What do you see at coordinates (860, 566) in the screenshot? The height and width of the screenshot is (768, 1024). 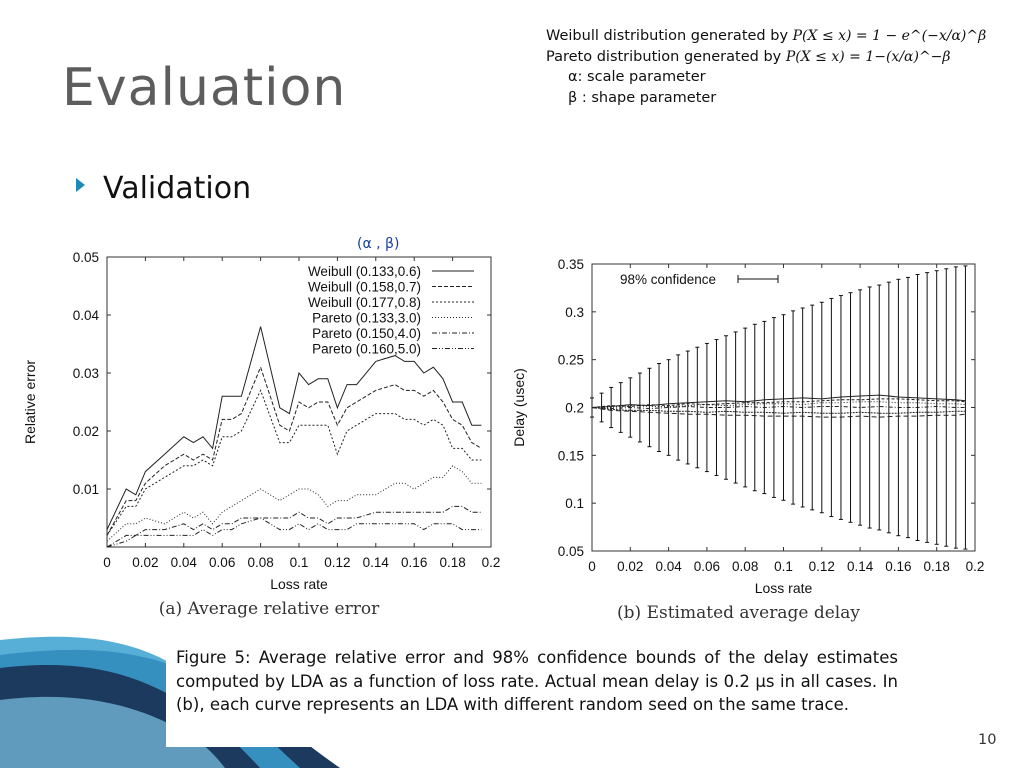 I see `chart1-x-tick-label: 0.14` at bounding box center [860, 566].